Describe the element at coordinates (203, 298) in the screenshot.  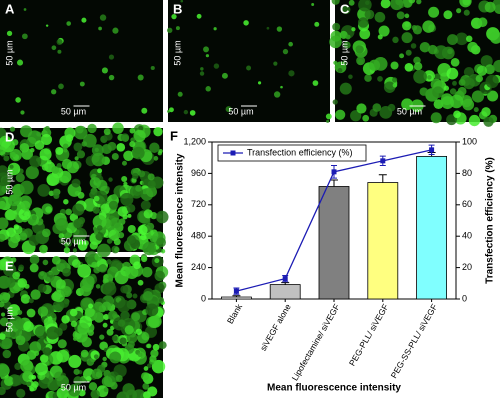
I see `y-tick-label: 0` at that location.